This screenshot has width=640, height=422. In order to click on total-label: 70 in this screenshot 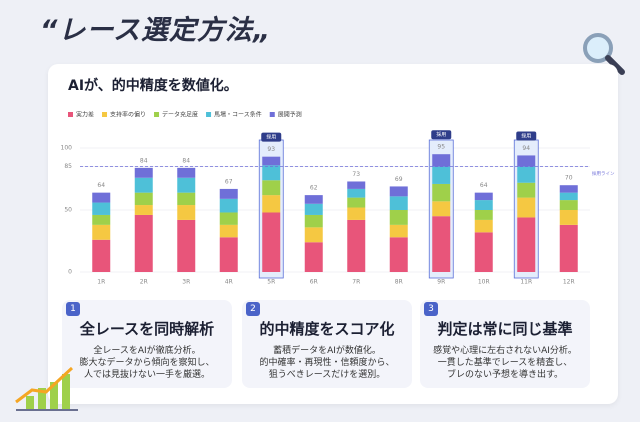, I will do `click(569, 178)`.